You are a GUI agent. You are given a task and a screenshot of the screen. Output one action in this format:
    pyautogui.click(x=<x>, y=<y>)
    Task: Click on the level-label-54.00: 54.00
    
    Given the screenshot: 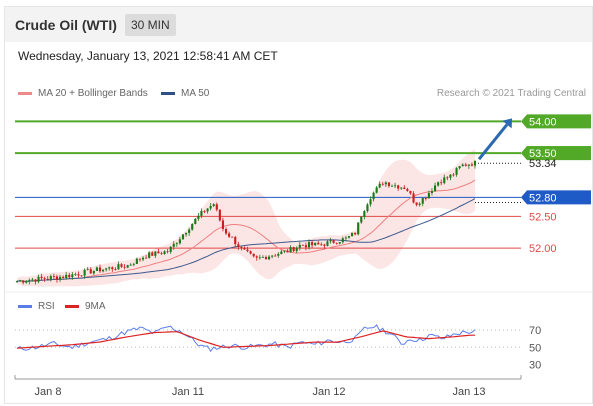 What is the action you would take?
    pyautogui.click(x=543, y=122)
    